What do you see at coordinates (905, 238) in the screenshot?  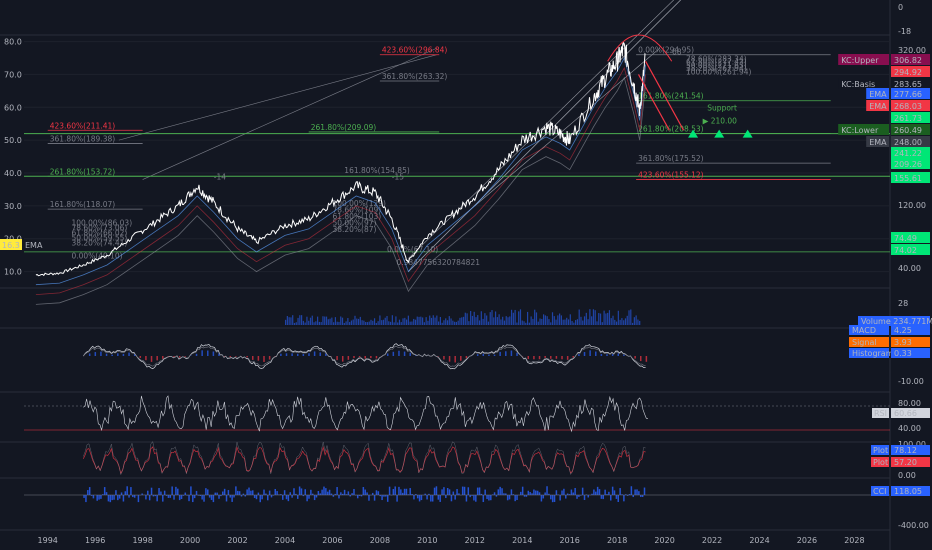 I see `price-label-value: 74.49` at bounding box center [905, 238].